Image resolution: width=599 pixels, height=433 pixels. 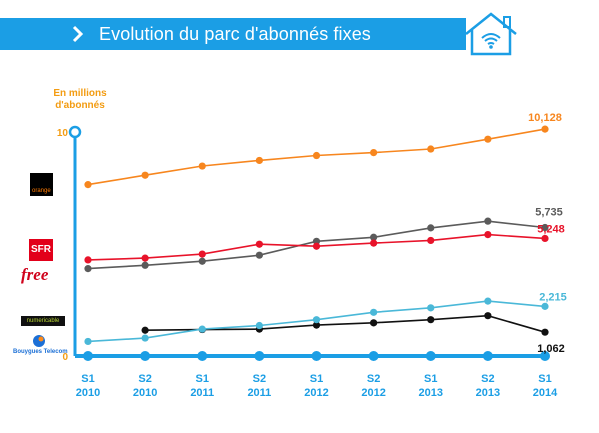 What do you see at coordinates (259, 386) in the screenshot?
I see `x-tick-label: S2 2011` at bounding box center [259, 386].